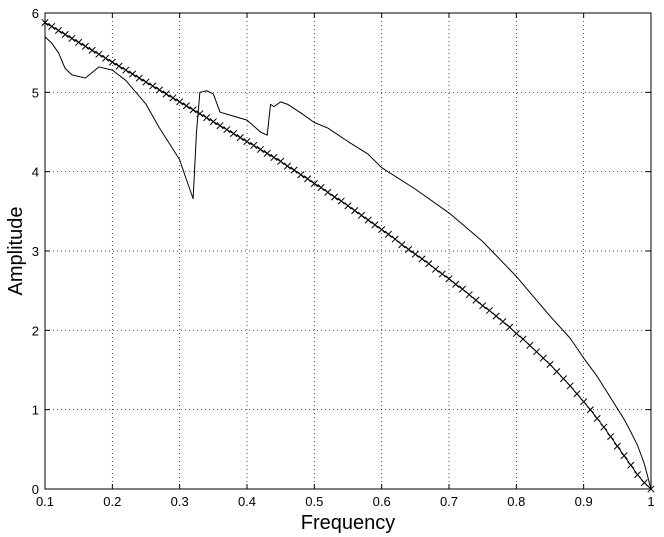 The height and width of the screenshot is (537, 664). What do you see at coordinates (35, 410) in the screenshot?
I see `y-tick-label: 1` at bounding box center [35, 410].